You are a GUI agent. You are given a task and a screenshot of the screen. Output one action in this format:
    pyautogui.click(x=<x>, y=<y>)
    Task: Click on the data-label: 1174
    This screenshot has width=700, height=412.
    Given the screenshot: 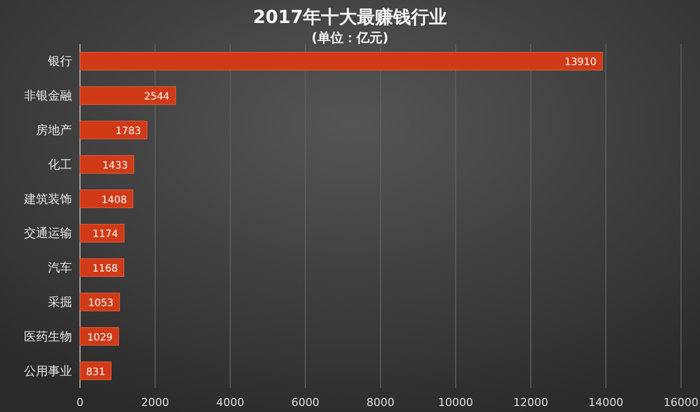 What is the action you would take?
    pyautogui.click(x=105, y=234)
    